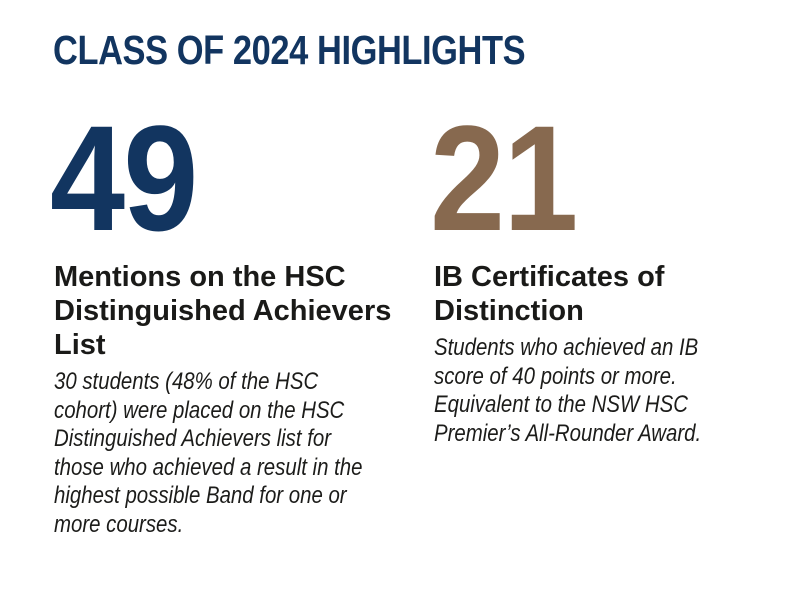 The width and height of the screenshot is (798, 589). What do you see at coordinates (549, 294) in the screenshot?
I see `stat-heading-ib-distinction: IB Certificates of Distinction` at bounding box center [549, 294].